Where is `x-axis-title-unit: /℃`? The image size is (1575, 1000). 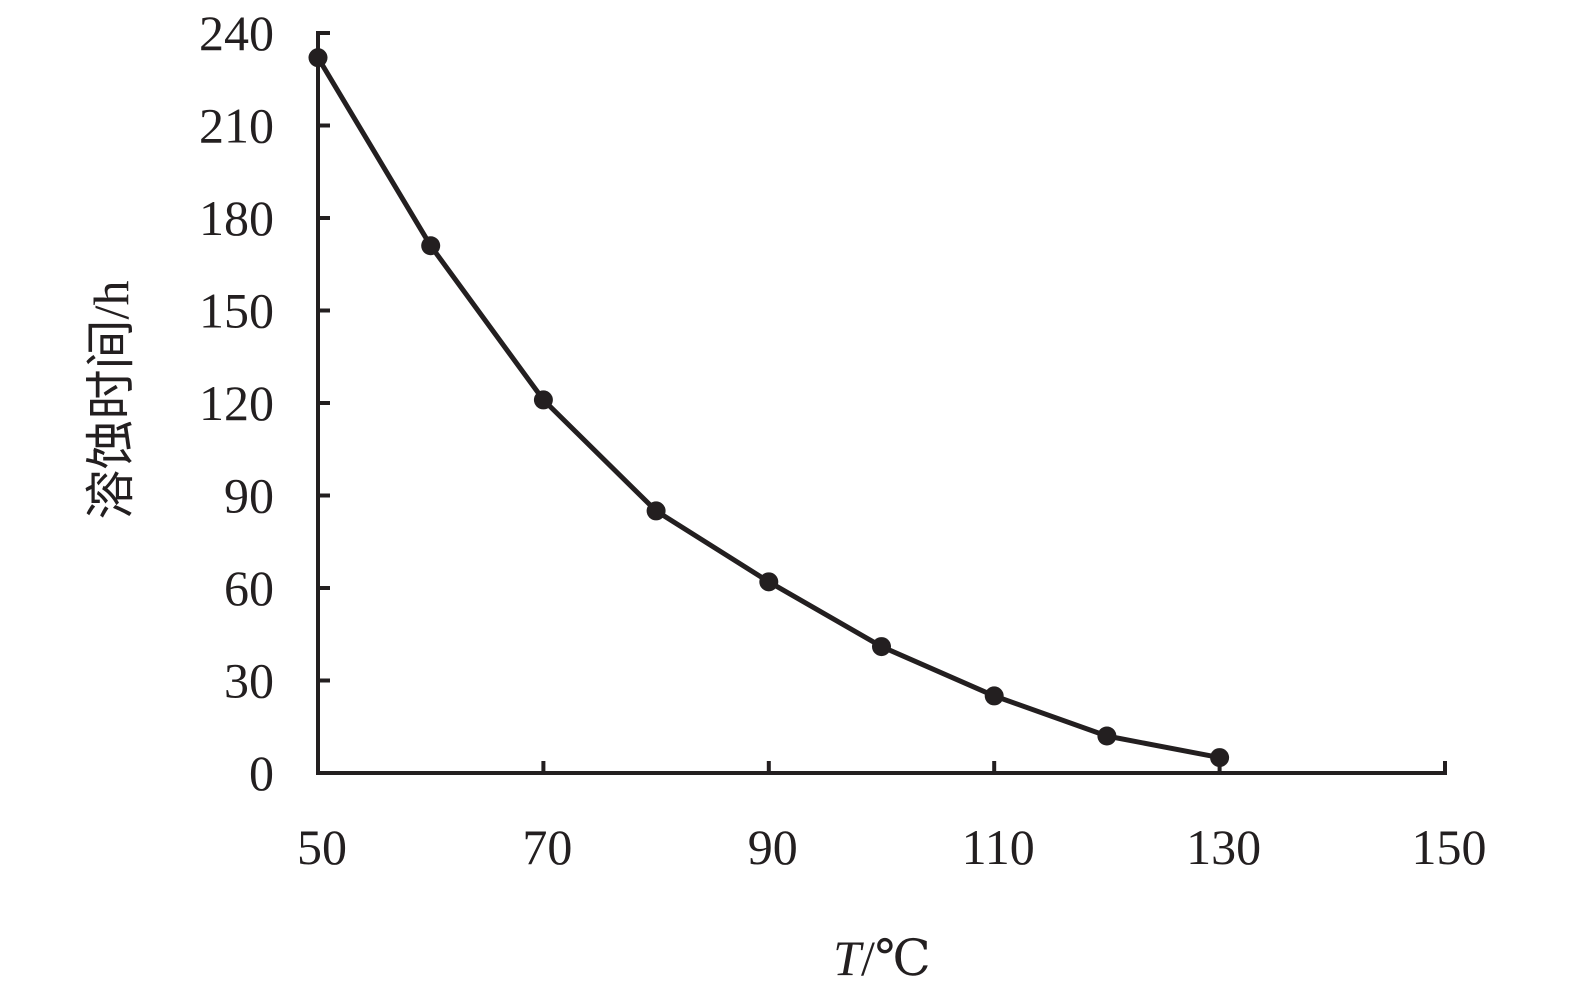 x-axis-title-unit: /℃ is located at coordinates (896, 958).